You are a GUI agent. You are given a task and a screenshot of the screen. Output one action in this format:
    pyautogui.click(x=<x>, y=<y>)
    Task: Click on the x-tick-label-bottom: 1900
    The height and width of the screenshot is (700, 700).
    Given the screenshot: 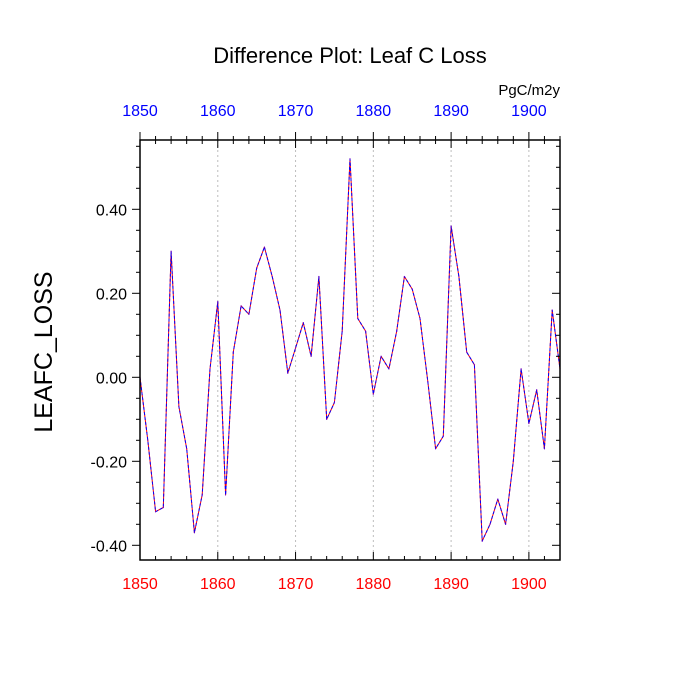 What is the action you would take?
    pyautogui.click(x=529, y=584)
    